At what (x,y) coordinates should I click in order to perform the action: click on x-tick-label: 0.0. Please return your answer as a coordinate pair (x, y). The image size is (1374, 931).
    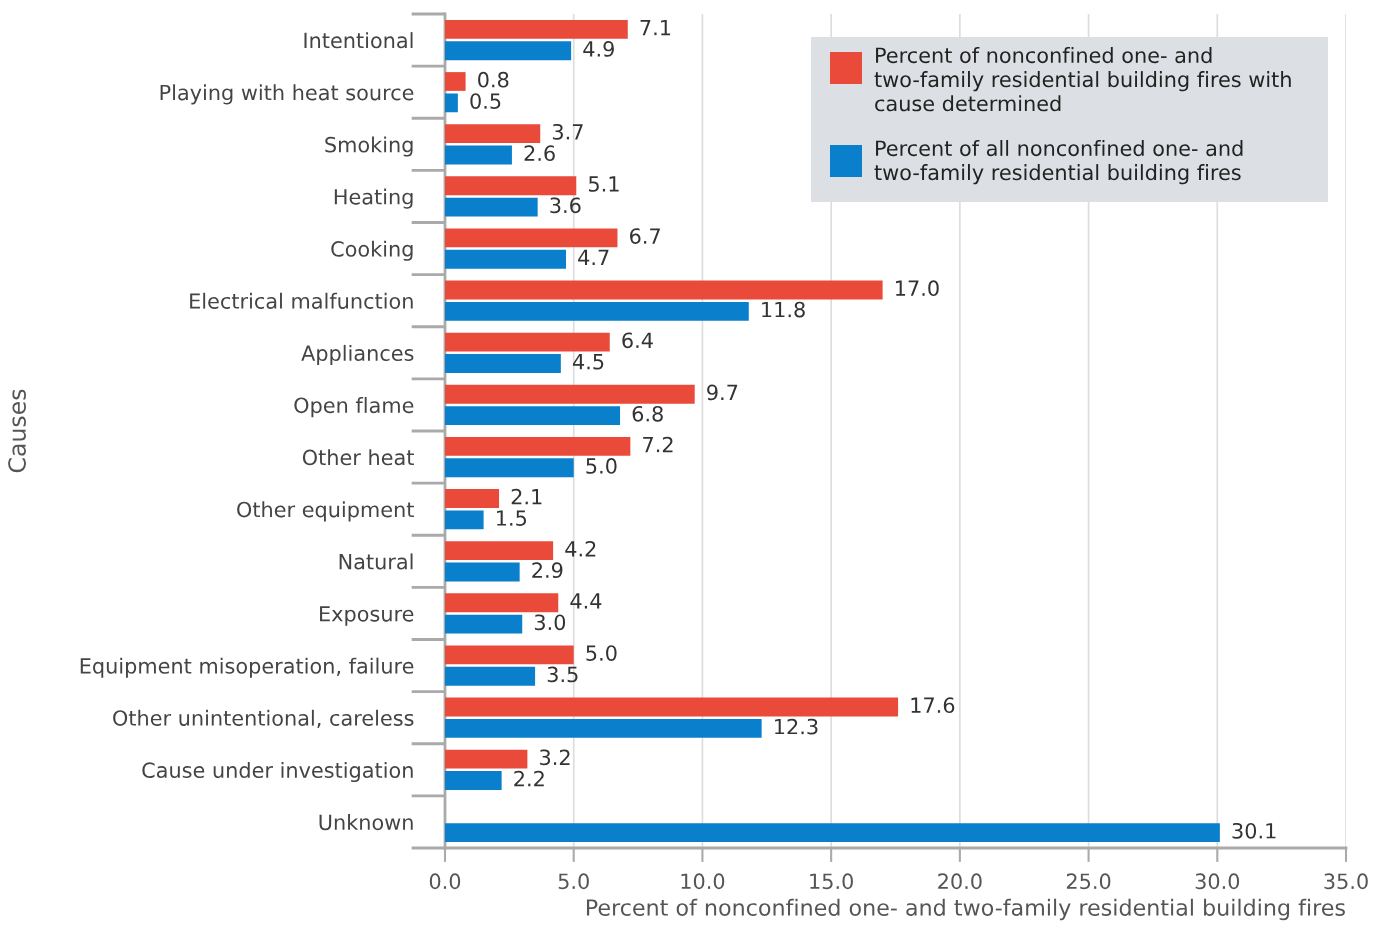
    Looking at the image, I should click on (445, 881).